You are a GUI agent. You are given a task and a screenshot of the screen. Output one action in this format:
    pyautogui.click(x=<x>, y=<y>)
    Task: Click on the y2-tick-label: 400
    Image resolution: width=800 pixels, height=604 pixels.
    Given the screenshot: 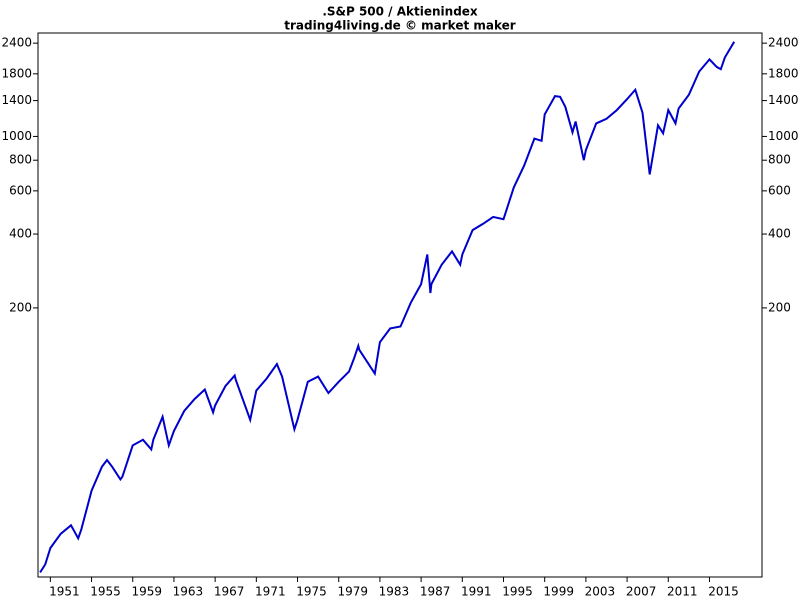 What is the action you would take?
    pyautogui.click(x=779, y=234)
    